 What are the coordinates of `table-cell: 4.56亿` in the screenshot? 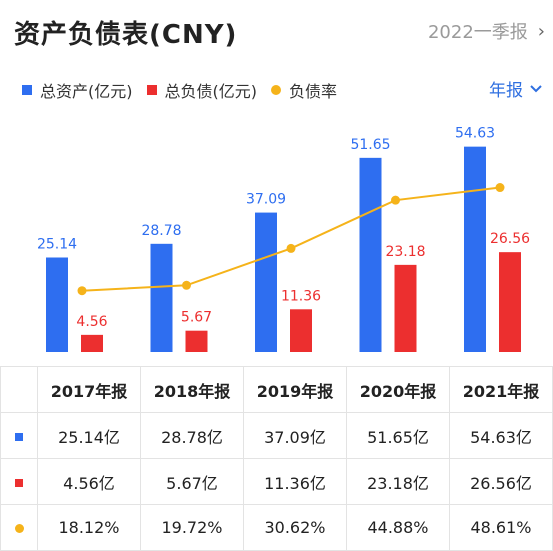 It's located at (89, 481).